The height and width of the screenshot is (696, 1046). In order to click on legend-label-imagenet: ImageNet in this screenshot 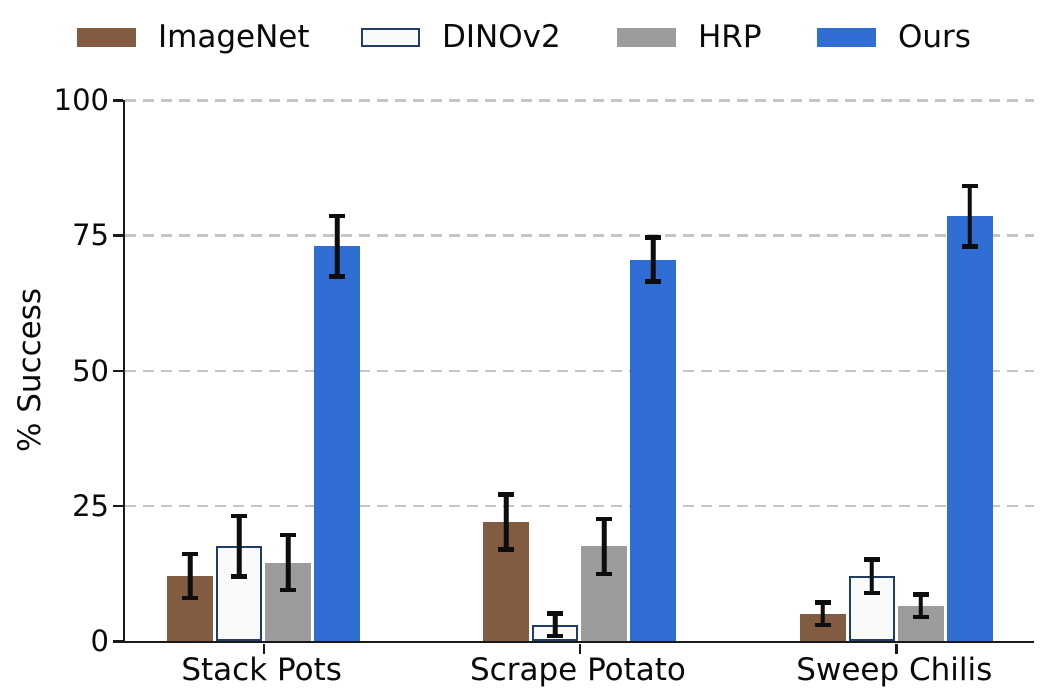, I will do `click(234, 36)`.